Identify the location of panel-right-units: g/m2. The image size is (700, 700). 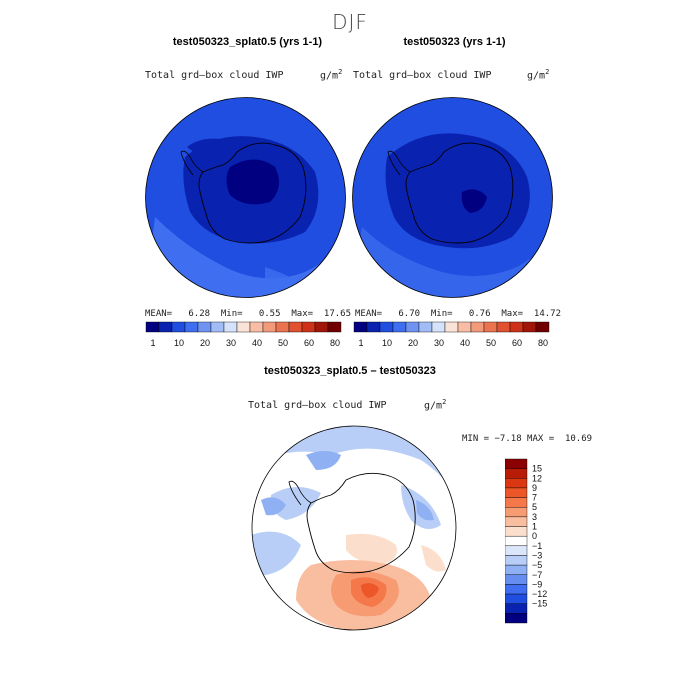
(538, 75).